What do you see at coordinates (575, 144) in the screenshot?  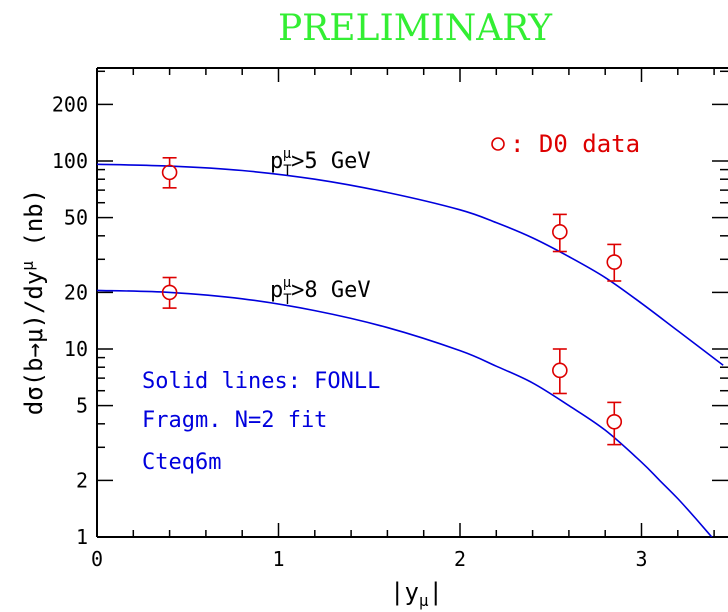 I see `legend-data-text: : D0 data` at bounding box center [575, 144].